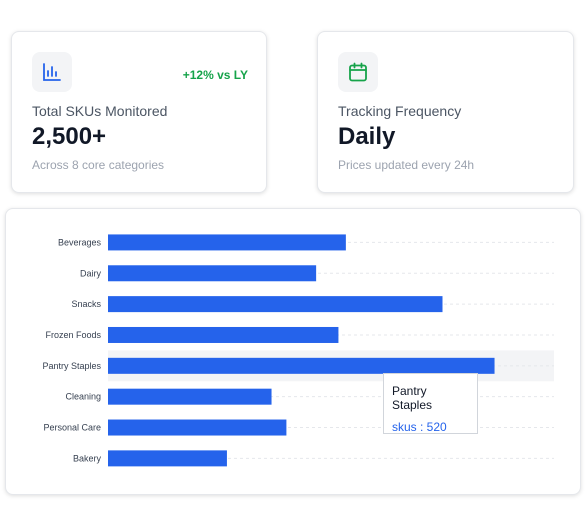 The image size is (585, 505). What do you see at coordinates (83, 397) in the screenshot?
I see `category-label: Cleaning` at bounding box center [83, 397].